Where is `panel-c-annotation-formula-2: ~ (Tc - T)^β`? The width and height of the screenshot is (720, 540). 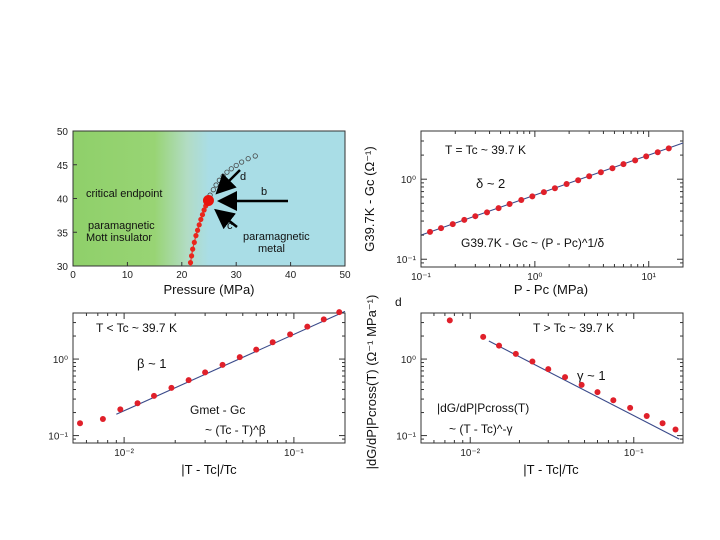
panel-c-annotation-formula-2: ~ (Tc - T)^β is located at coordinates (235, 430).